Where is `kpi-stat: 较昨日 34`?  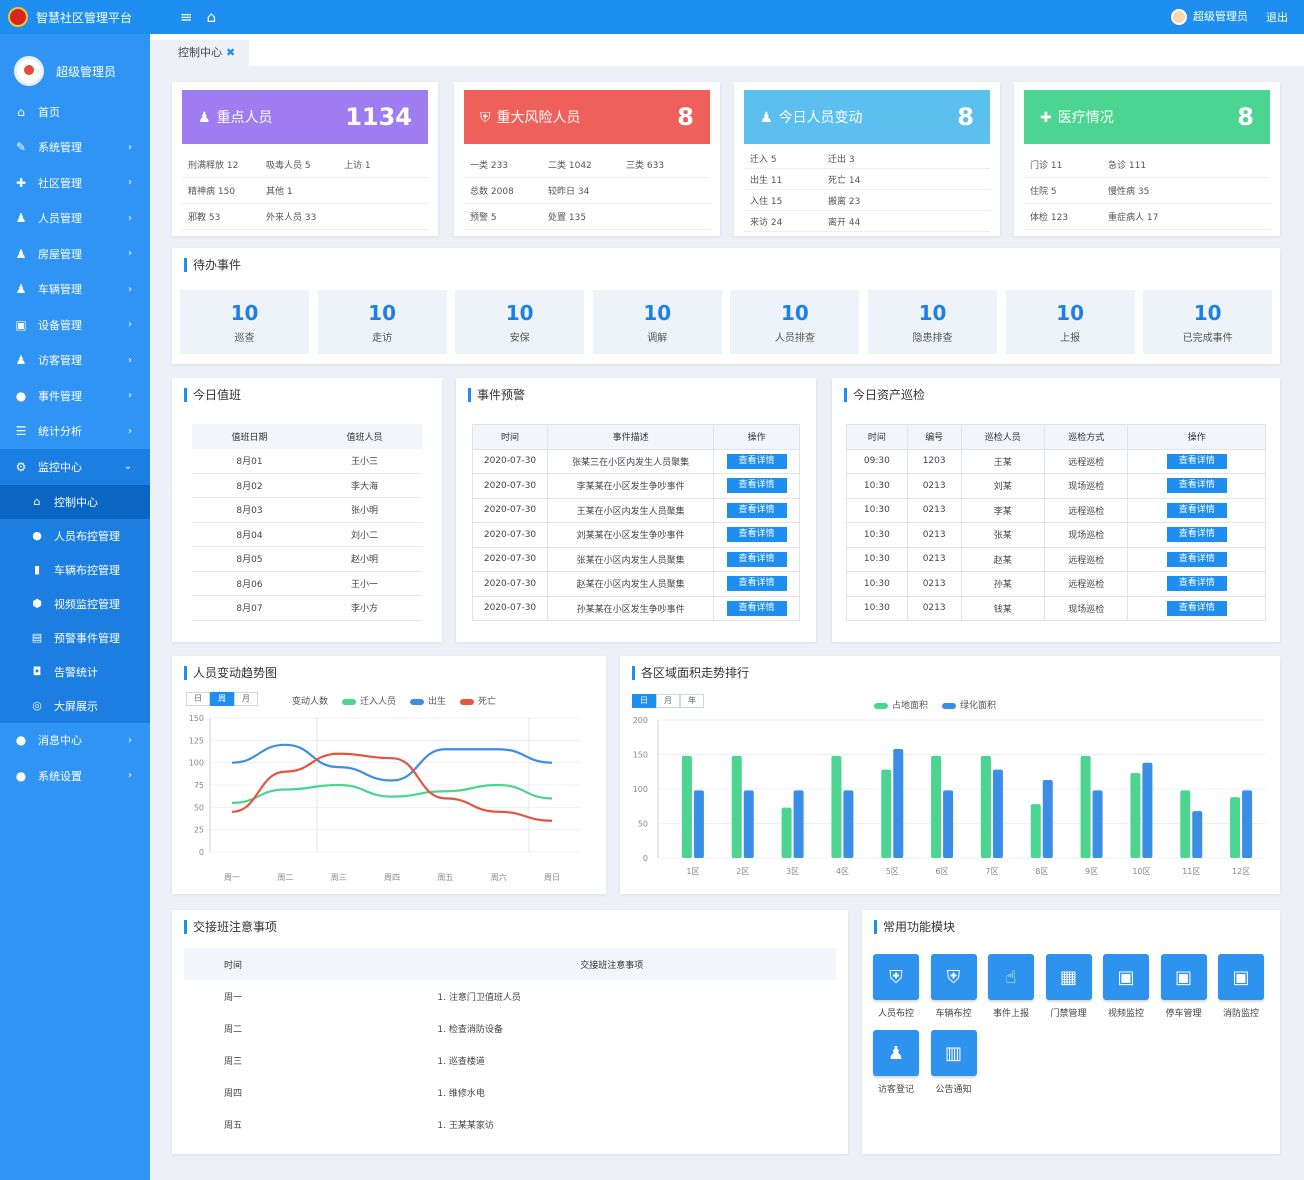
kpi-stat: 较昨日 34 is located at coordinates (569, 192).